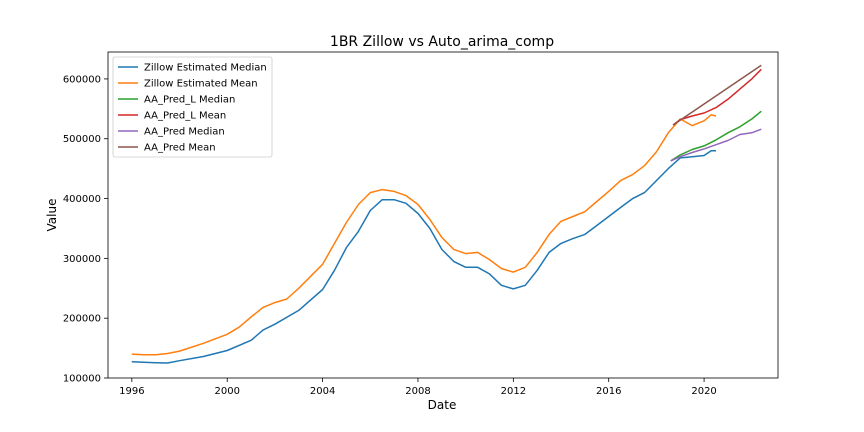 This screenshot has width=864, height=432. I want to click on y-tick-label: 100000, so click(82, 379).